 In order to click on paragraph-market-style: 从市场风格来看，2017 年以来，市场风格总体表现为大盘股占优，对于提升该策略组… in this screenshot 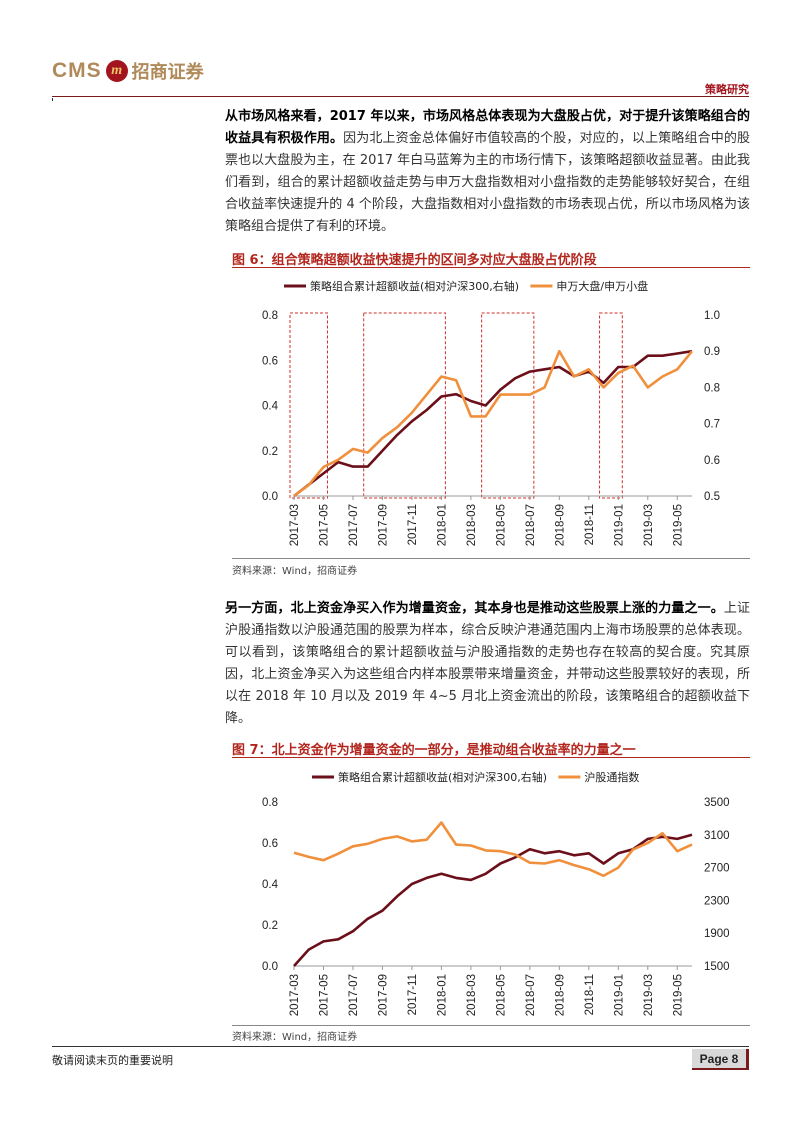, I will do `click(487, 172)`.